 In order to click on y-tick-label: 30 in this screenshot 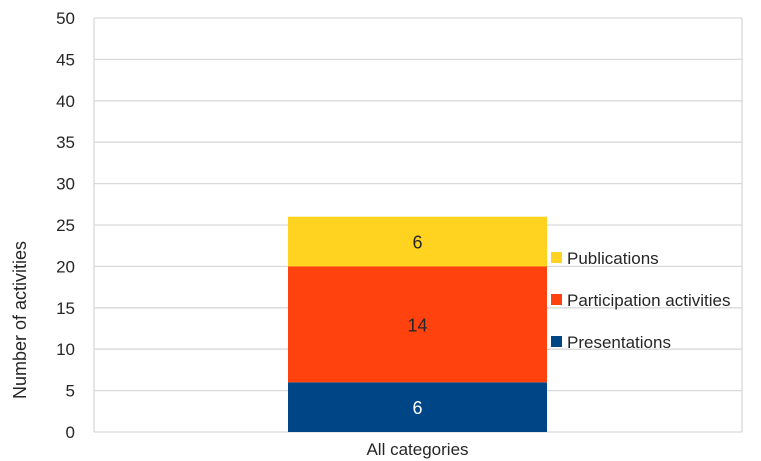, I will do `click(65, 184)`.